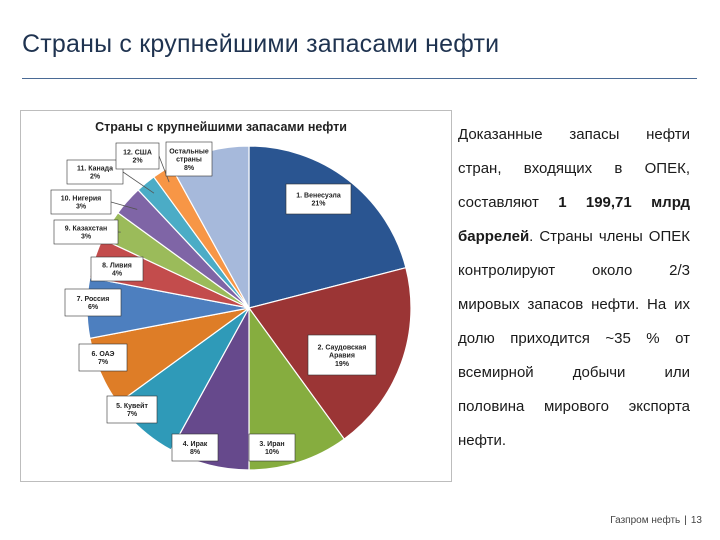  I want to click on slice-label-12-line-1: 12. США, so click(137, 153).